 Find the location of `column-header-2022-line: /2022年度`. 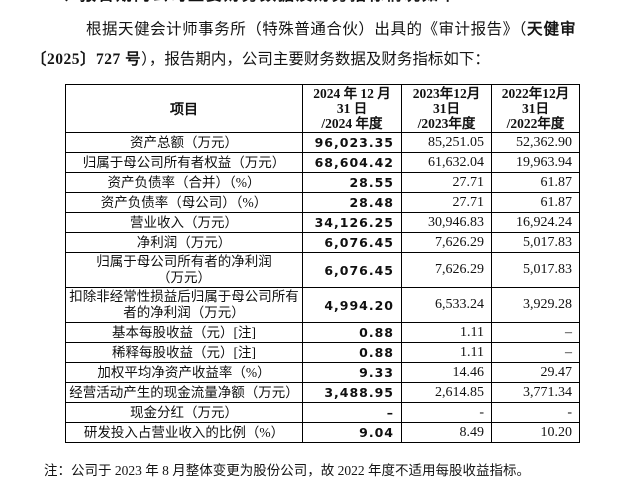

column-header-2022-line: /2022年度 is located at coordinates (535, 123).